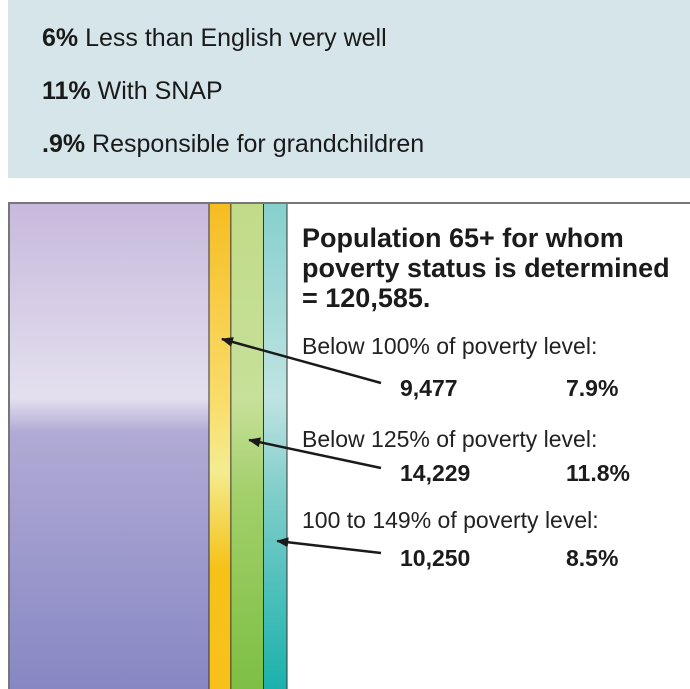 Image resolution: width=690 pixels, height=689 pixels. What do you see at coordinates (592, 388) in the screenshot?
I see `series-percent-below-100: 7.9%` at bounding box center [592, 388].